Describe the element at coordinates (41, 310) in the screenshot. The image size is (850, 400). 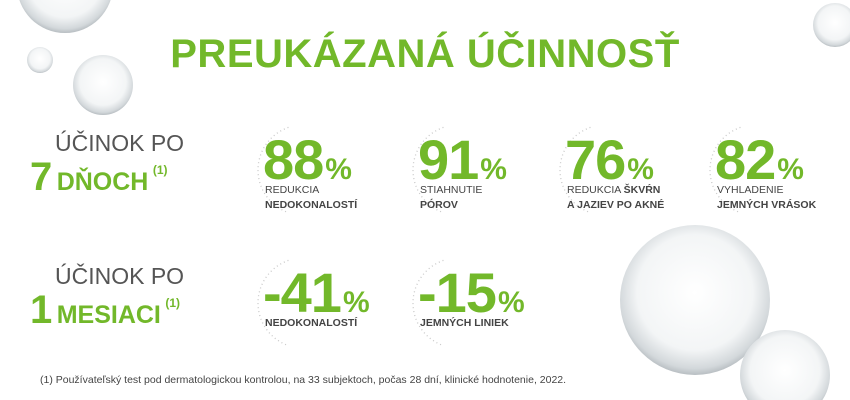
I see `row-label-number: 1` at that location.